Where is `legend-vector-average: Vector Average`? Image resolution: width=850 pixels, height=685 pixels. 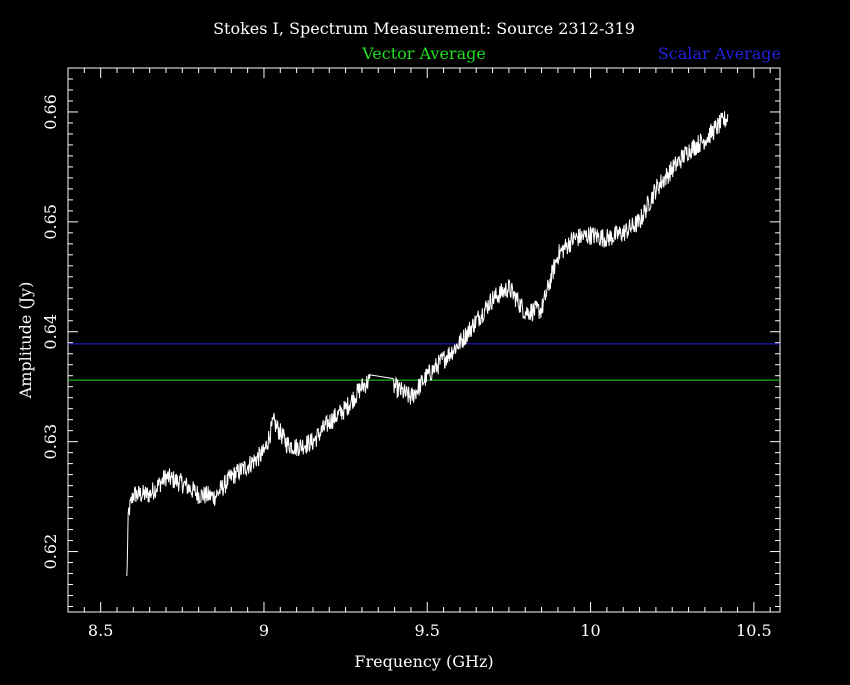 legend-vector-average: Vector Average is located at coordinates (423, 53).